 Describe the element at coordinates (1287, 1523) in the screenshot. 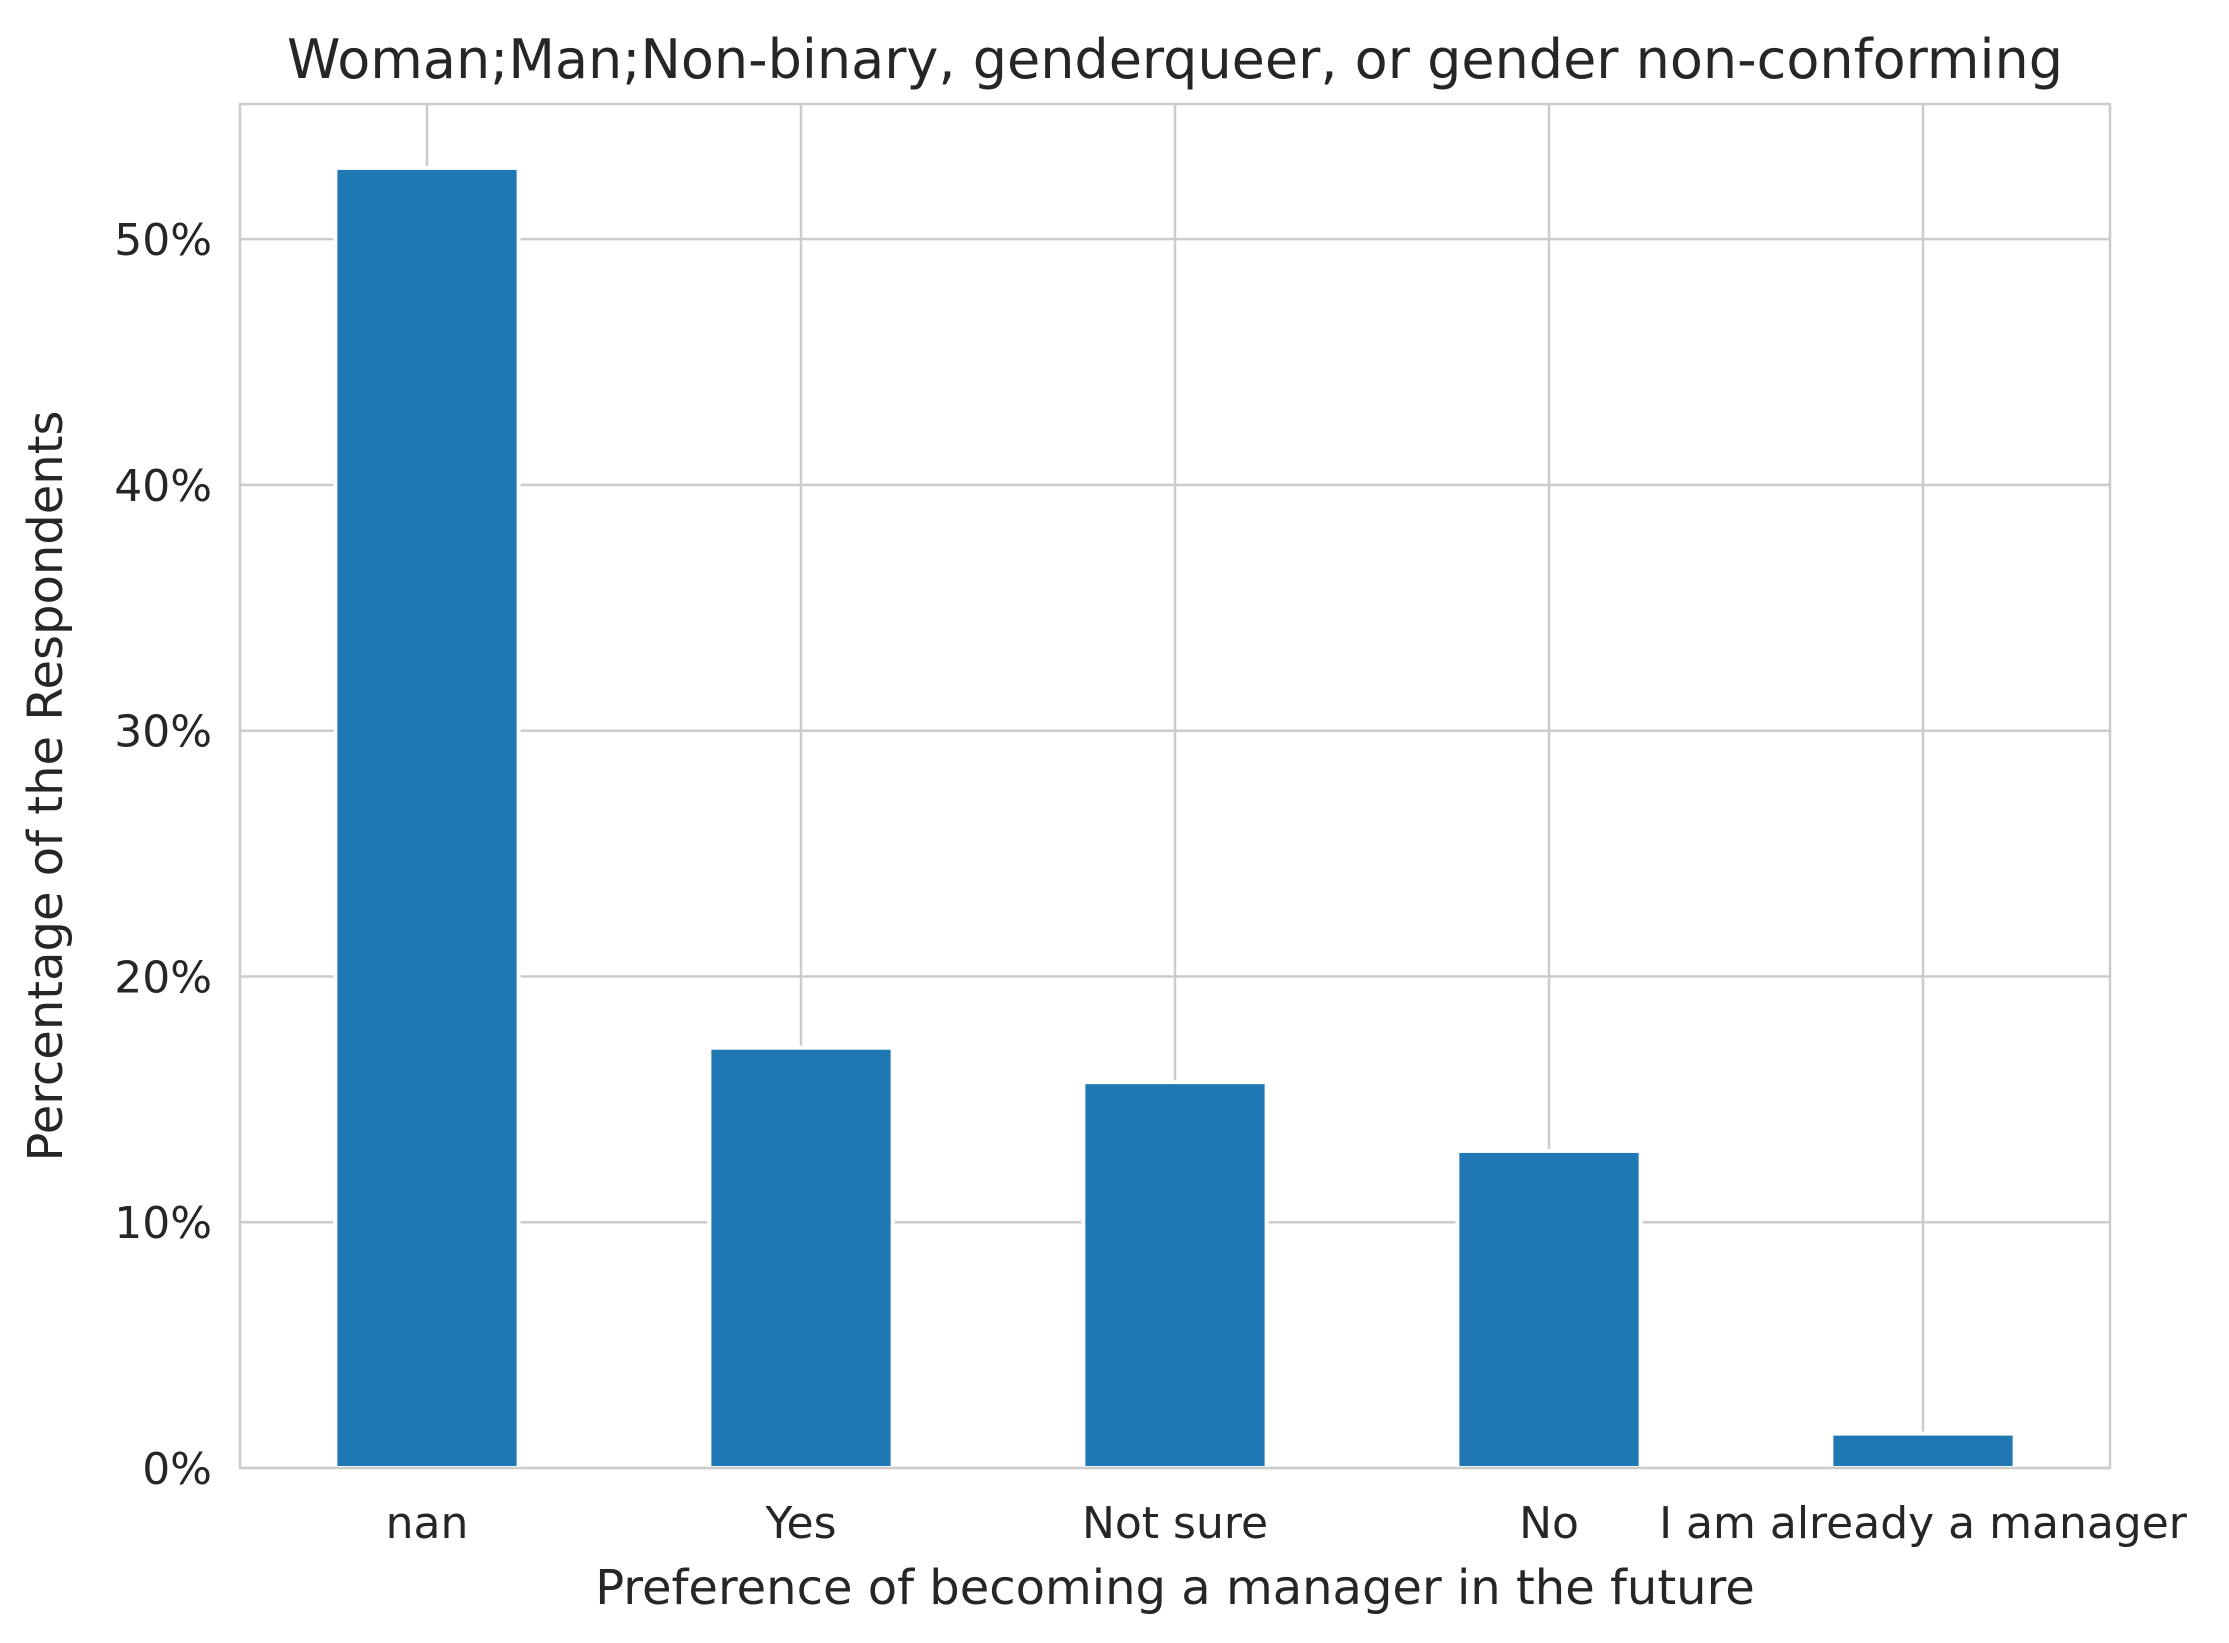

I see `x-tick-labels: nan Yes Not sure No I am already a manager` at that location.